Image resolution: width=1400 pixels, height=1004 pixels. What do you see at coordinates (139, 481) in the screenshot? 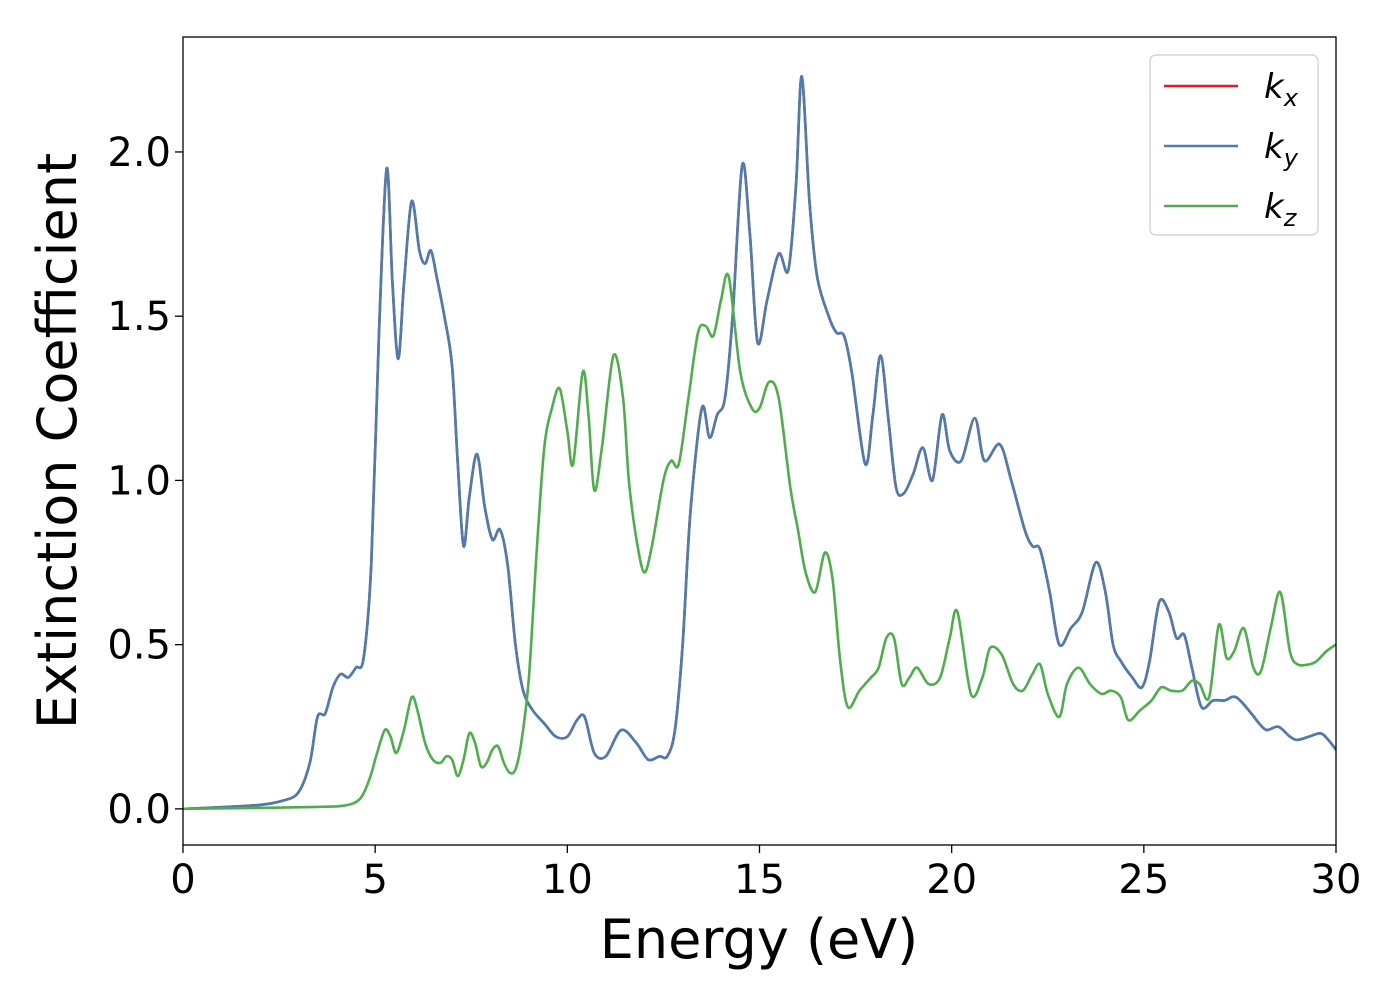
I see `y-tick-label: 1.0` at bounding box center [139, 481].